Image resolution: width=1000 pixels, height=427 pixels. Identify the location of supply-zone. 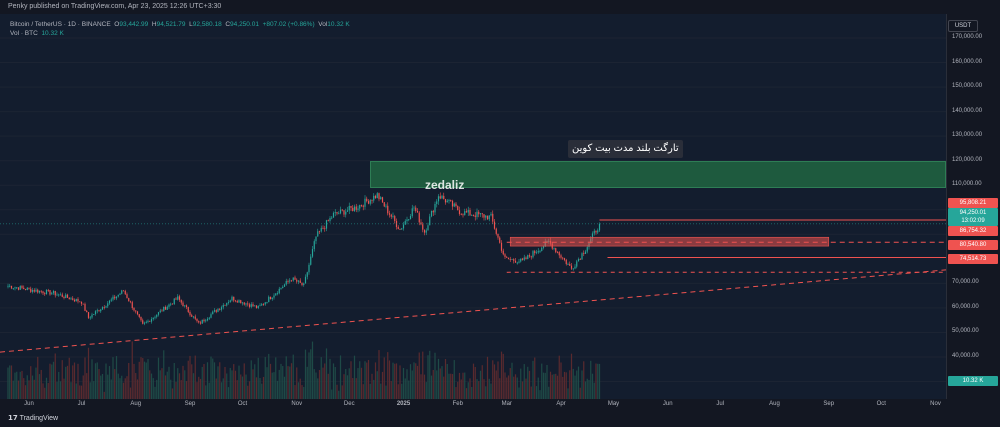
(669, 241).